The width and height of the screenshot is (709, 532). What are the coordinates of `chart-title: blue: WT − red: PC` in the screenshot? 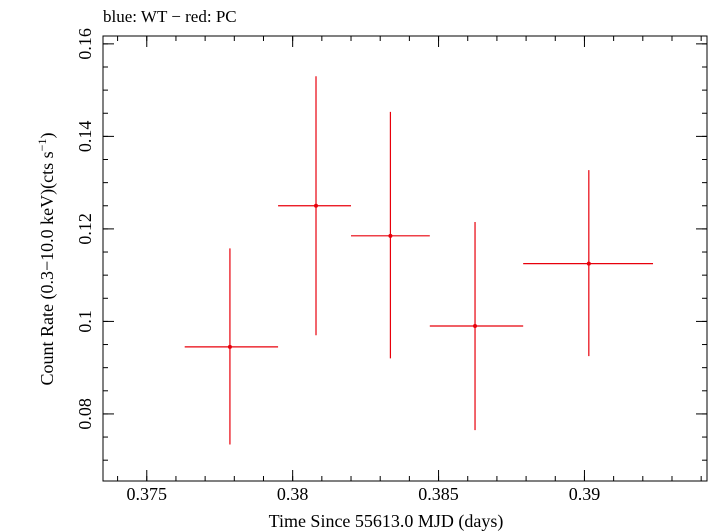 It's located at (170, 16).